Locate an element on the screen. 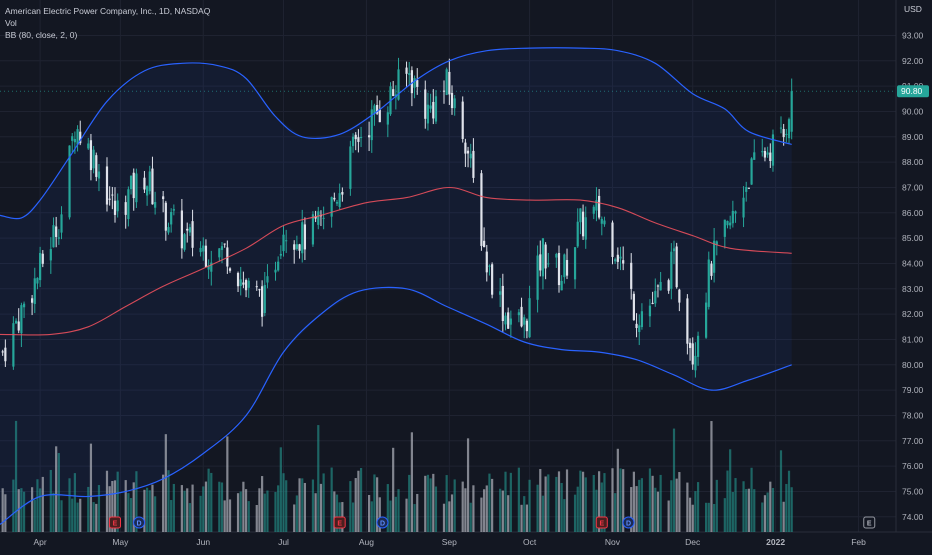 The image size is (932, 555). time-tick-label: May is located at coordinates (120, 542).